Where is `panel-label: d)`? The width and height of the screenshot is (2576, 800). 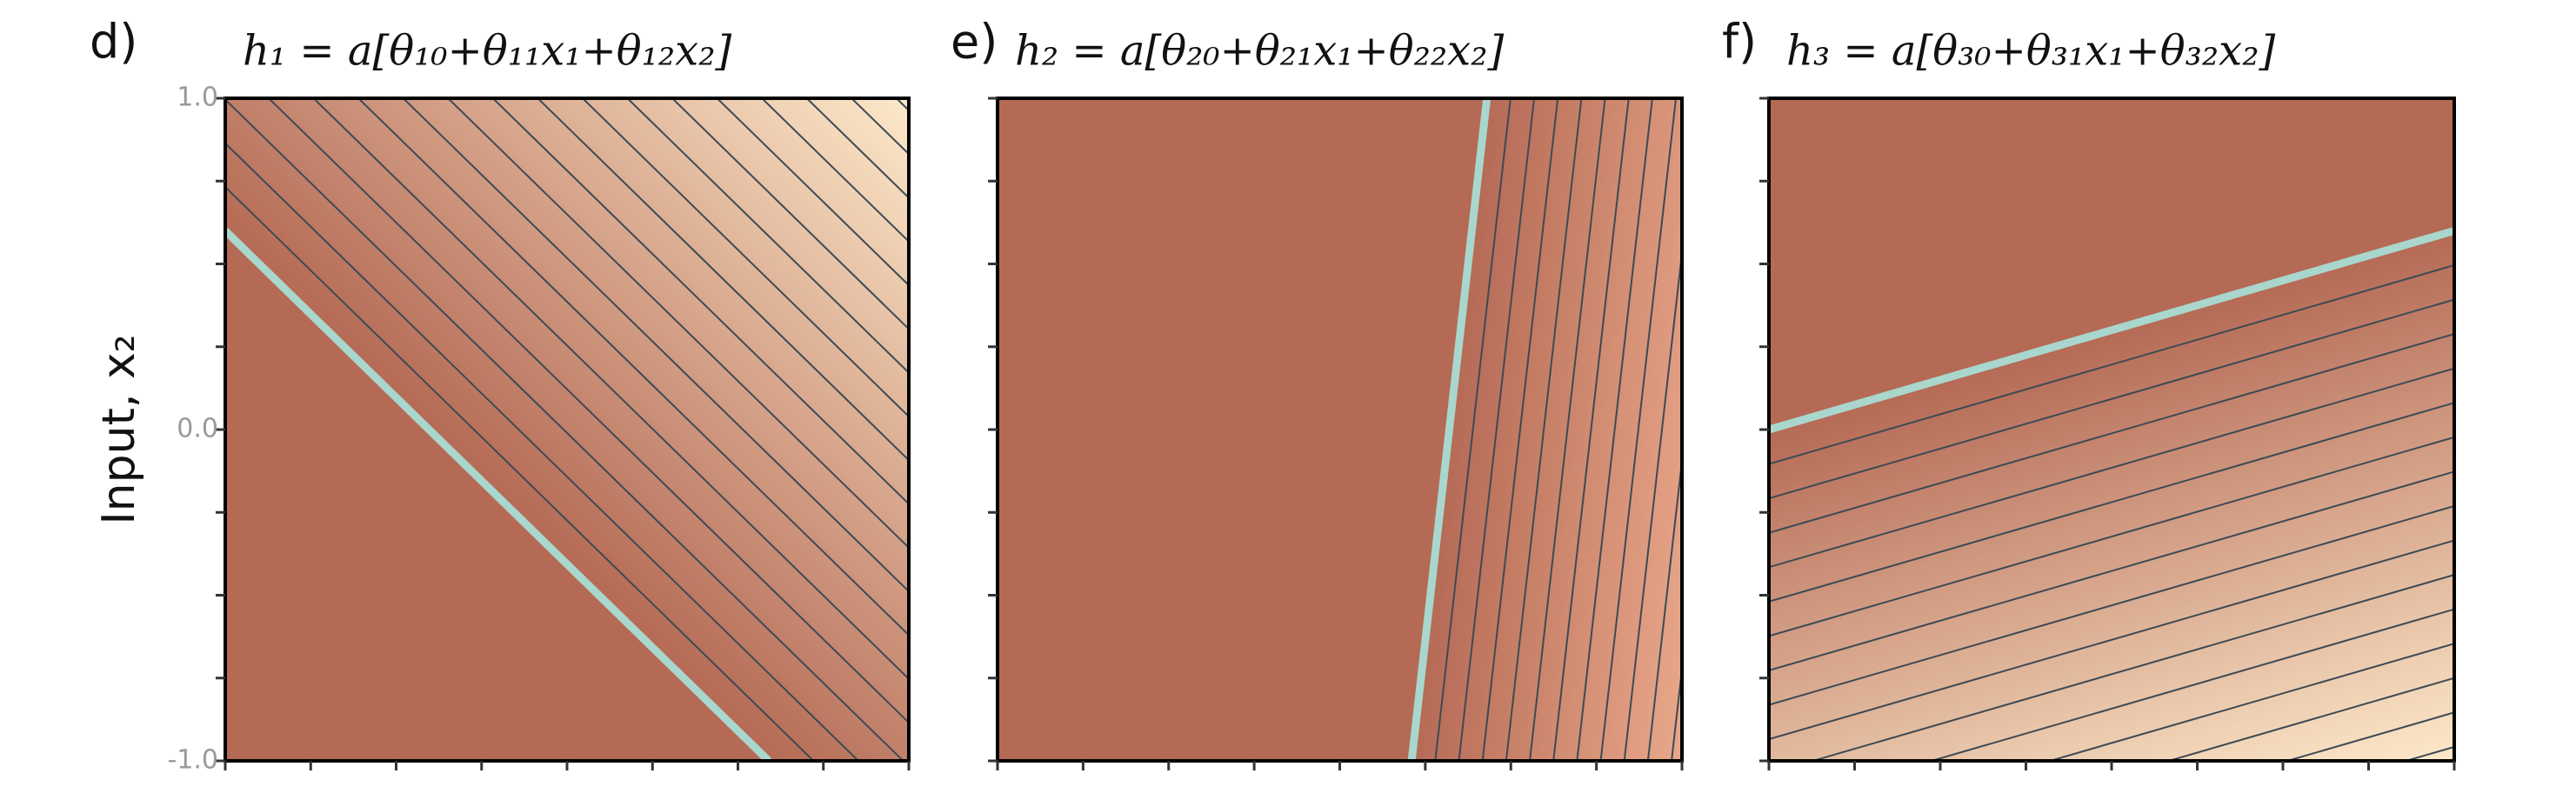 panel-label: d) is located at coordinates (113, 42).